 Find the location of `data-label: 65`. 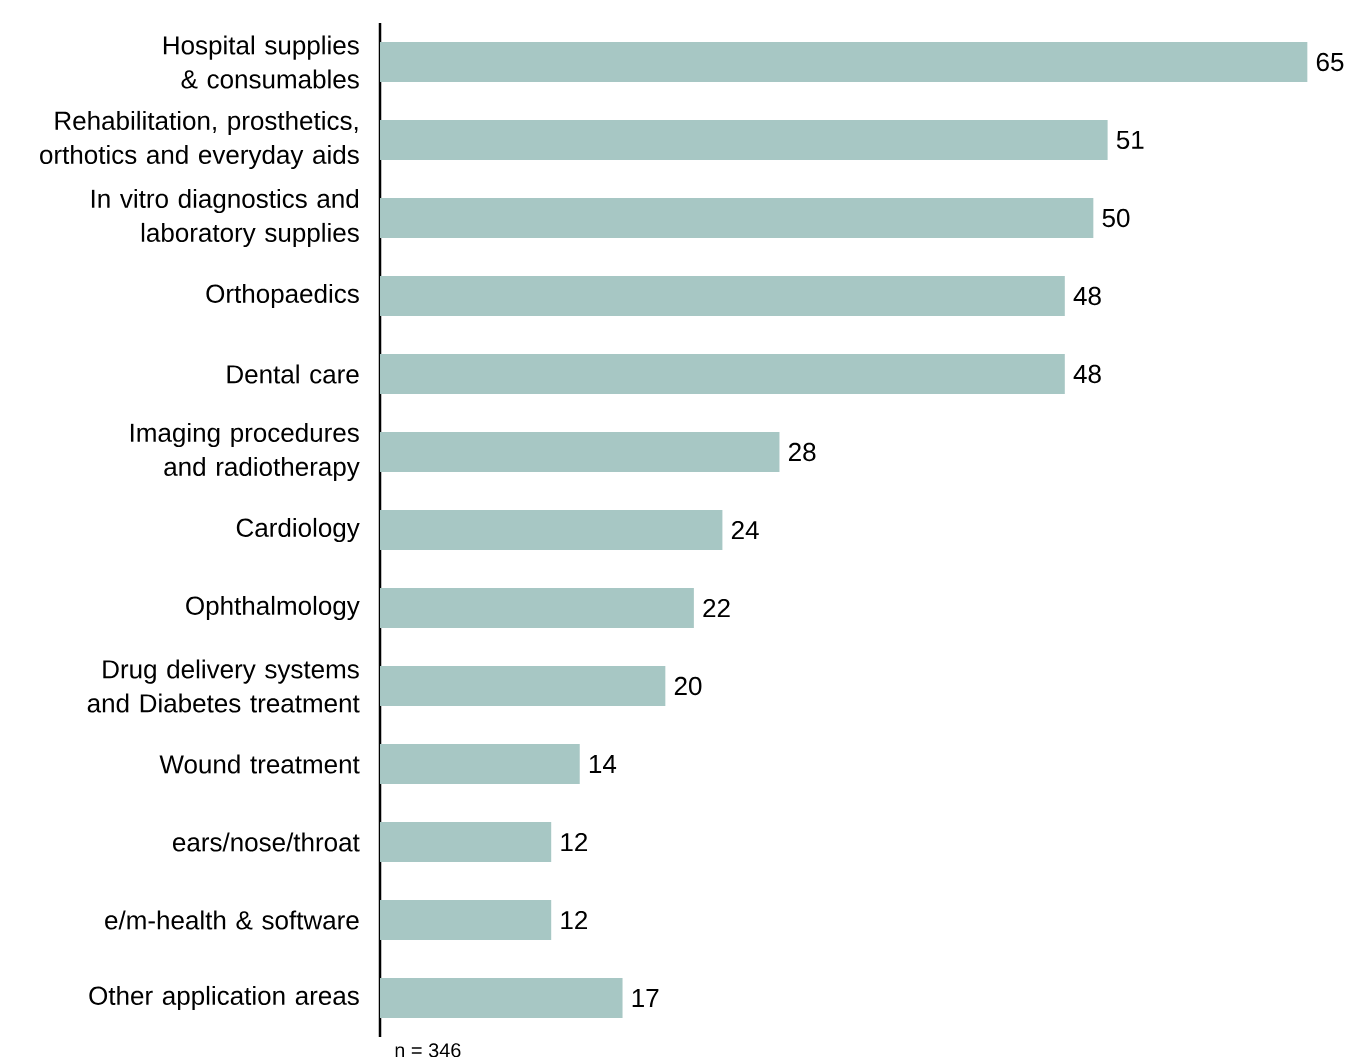

data-label: 65 is located at coordinates (1330, 62).